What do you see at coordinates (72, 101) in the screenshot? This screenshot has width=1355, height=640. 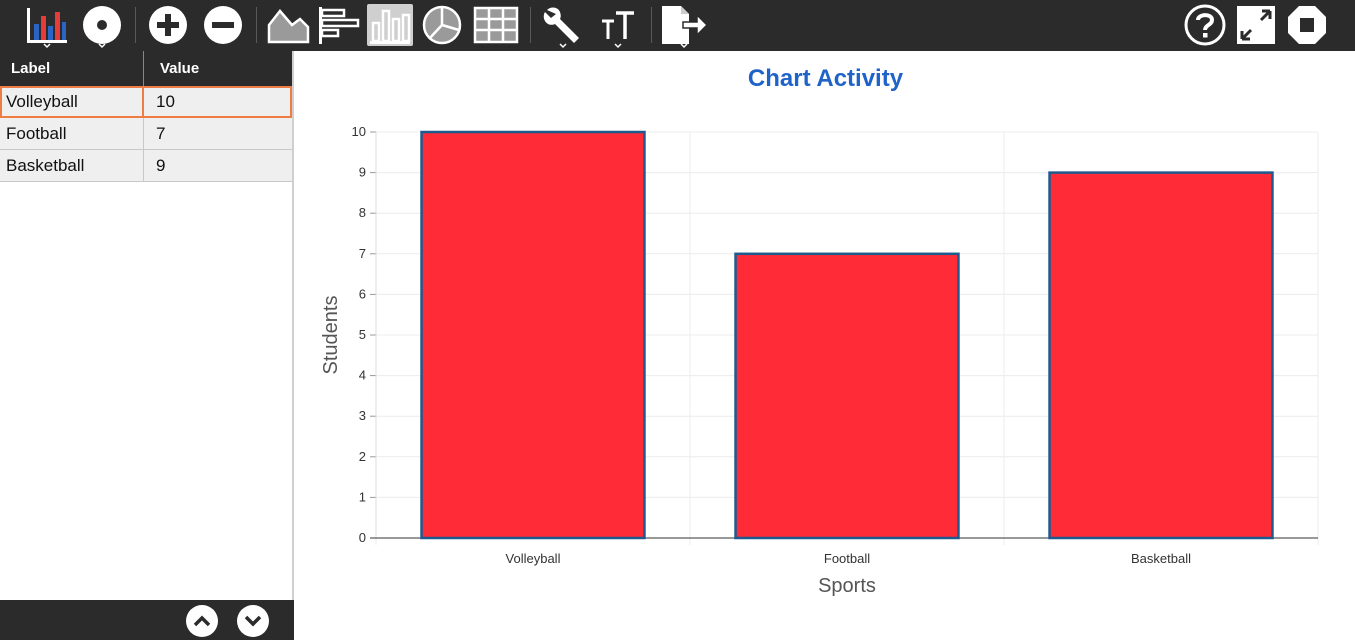 I see `label-cell: Volleyball` at bounding box center [72, 101].